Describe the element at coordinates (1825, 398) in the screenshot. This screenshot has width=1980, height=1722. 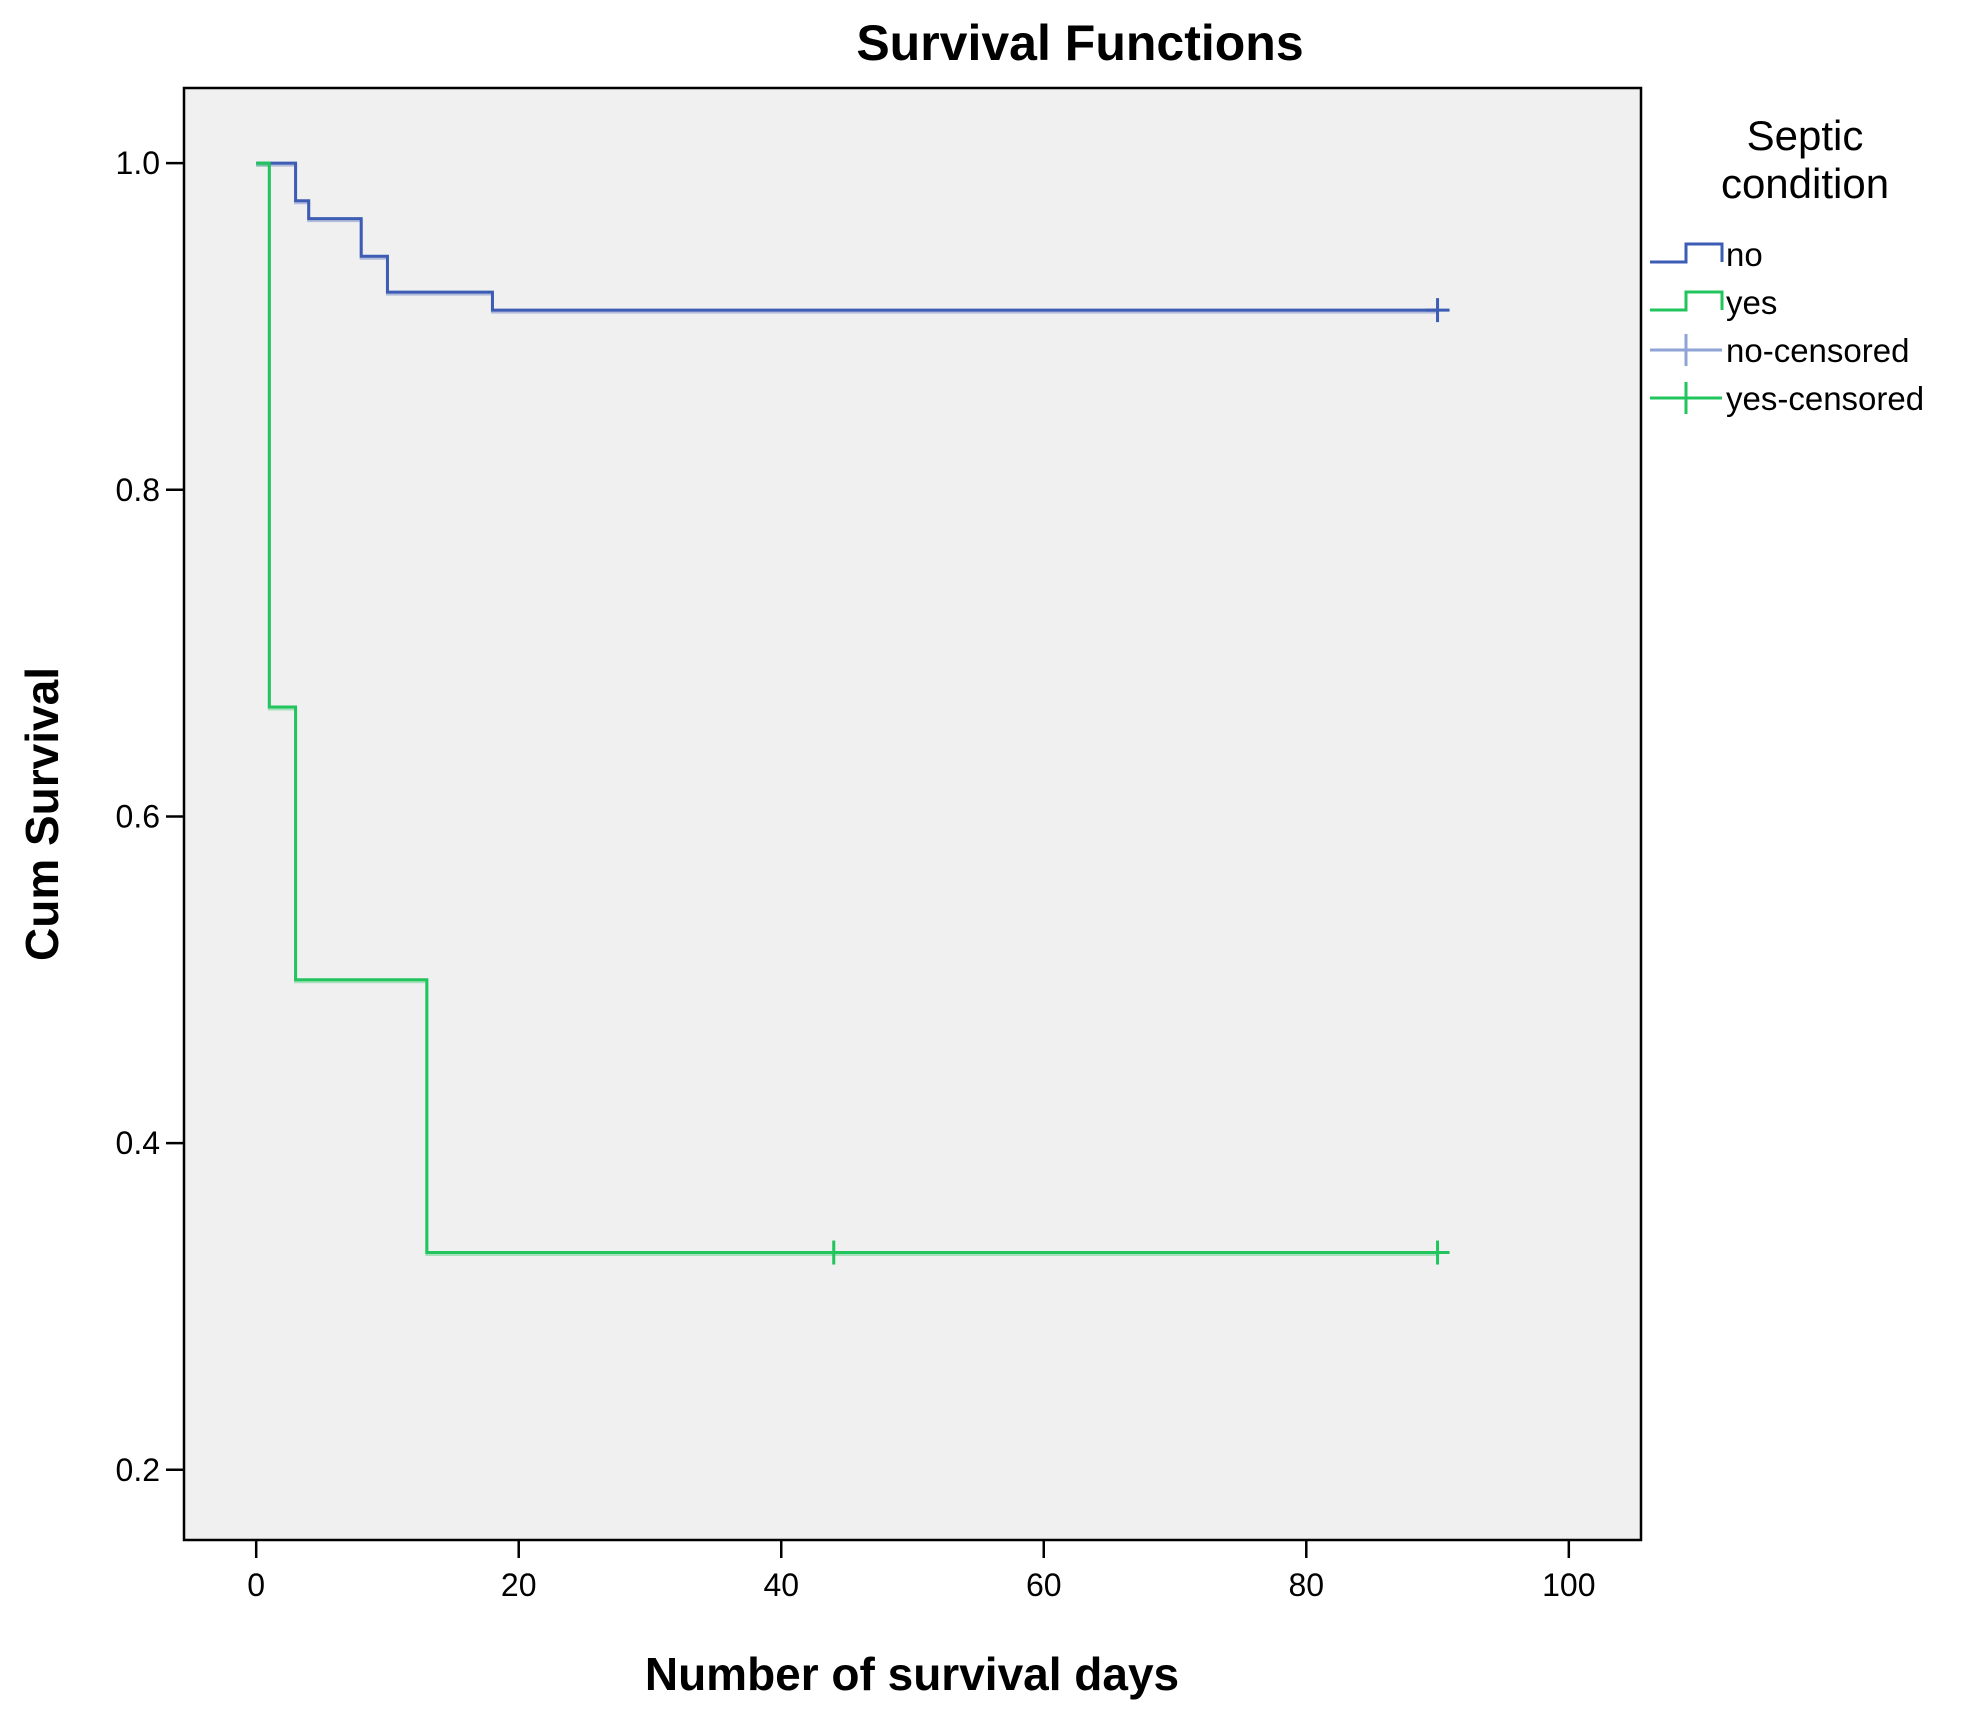
I see `legend-label-yes-censored: yes-censored` at that location.